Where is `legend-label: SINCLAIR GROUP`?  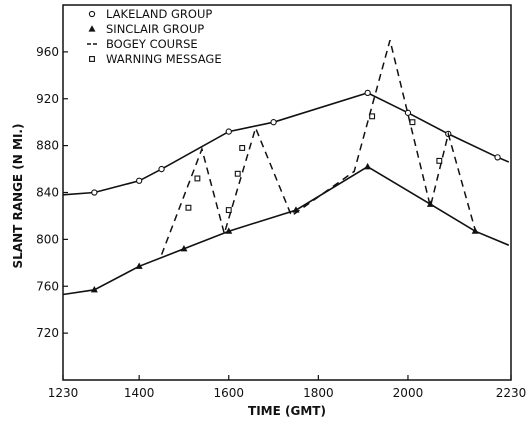
legend-label: SINCLAIR GROUP is located at coordinates (155, 29).